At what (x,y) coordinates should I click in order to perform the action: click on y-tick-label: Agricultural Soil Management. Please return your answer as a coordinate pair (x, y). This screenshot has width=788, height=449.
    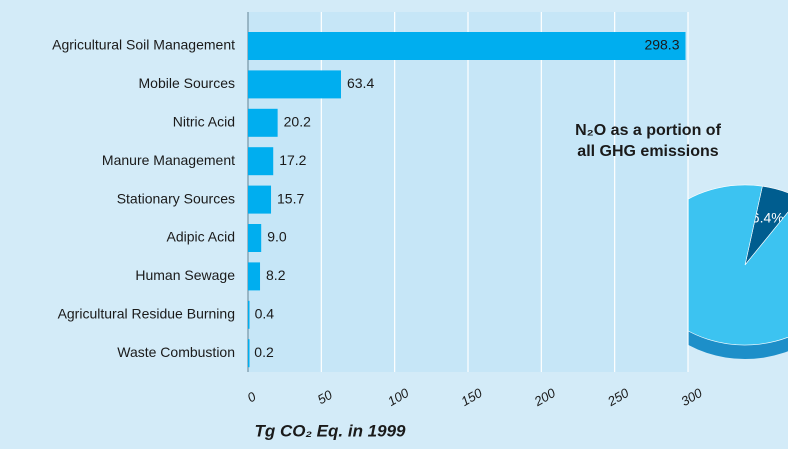
    Looking at the image, I should click on (143, 45).